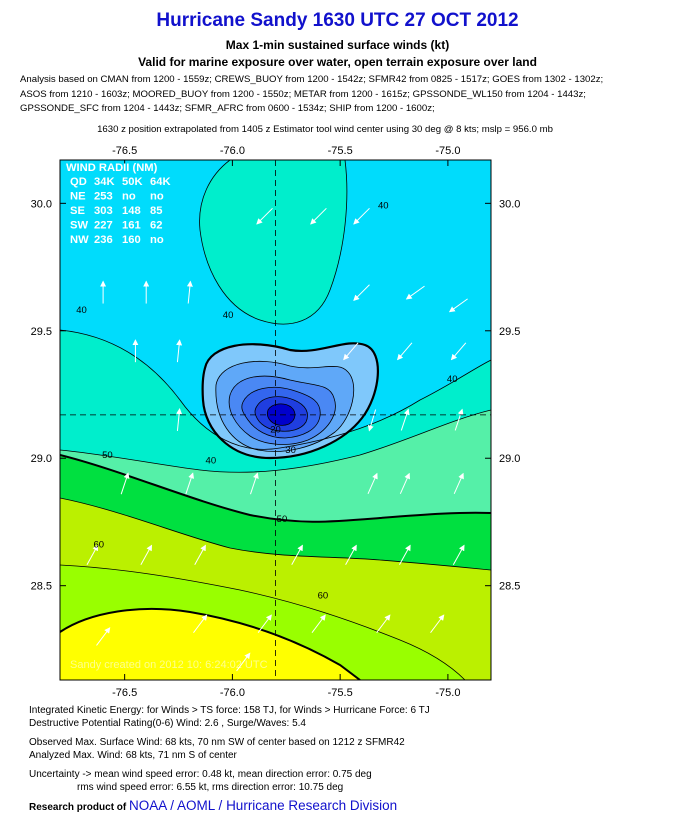  I want to click on research-label: Research product of, so click(79, 807).